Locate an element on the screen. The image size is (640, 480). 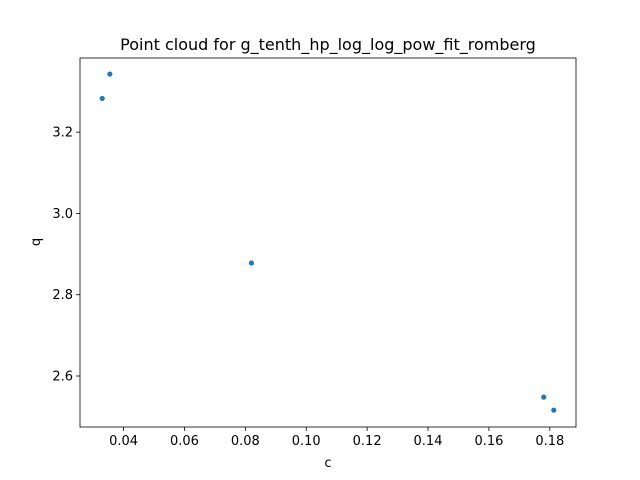
x-tick-label: 0.10 is located at coordinates (306, 441).